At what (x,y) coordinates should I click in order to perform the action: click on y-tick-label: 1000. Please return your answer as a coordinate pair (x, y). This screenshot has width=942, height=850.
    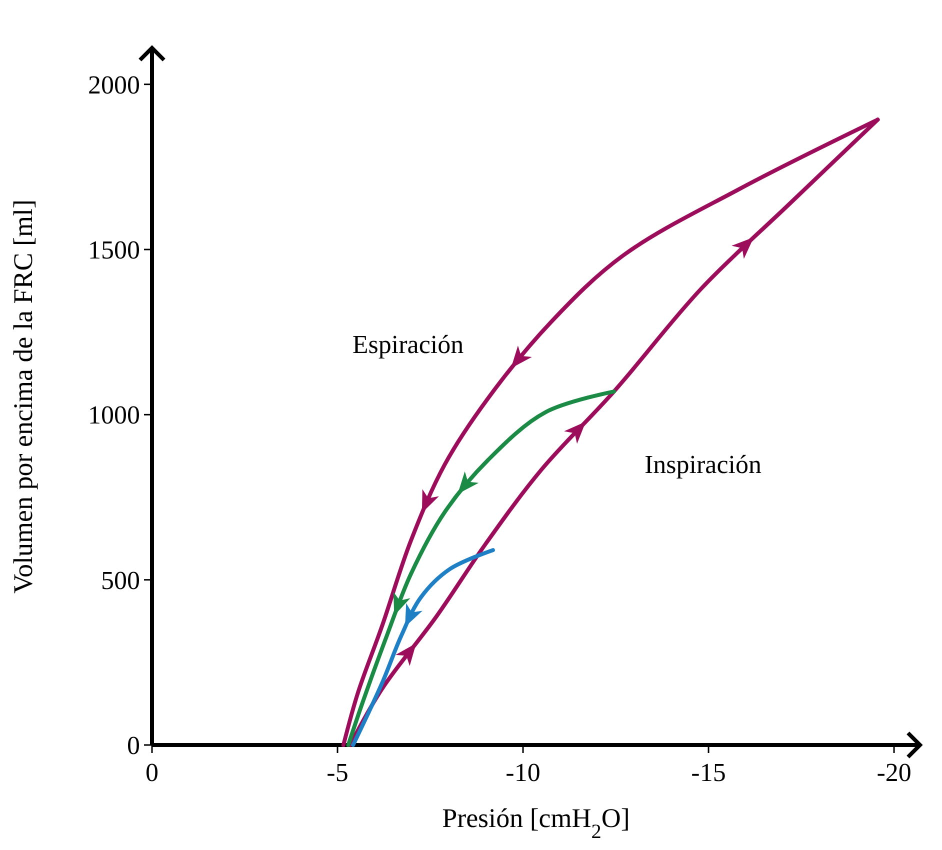
    Looking at the image, I should click on (114, 415).